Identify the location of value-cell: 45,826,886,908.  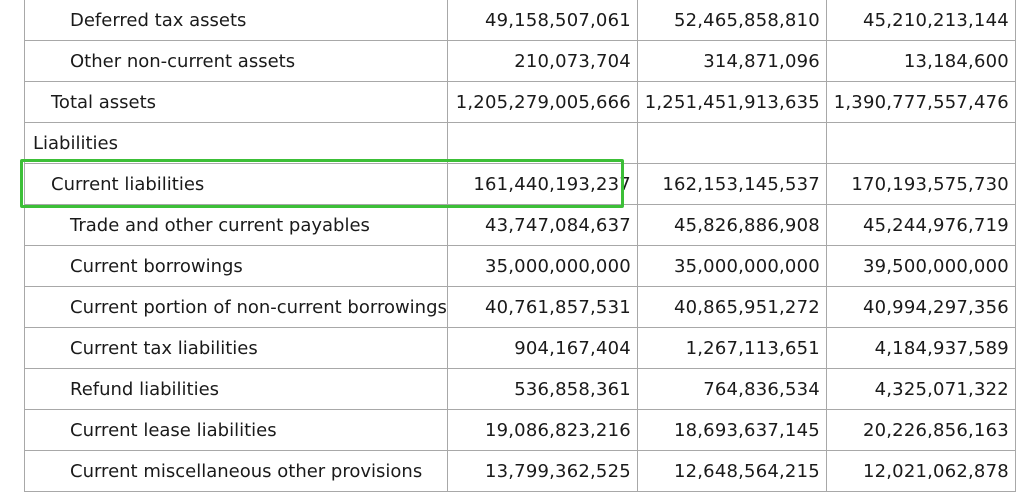
(731, 225).